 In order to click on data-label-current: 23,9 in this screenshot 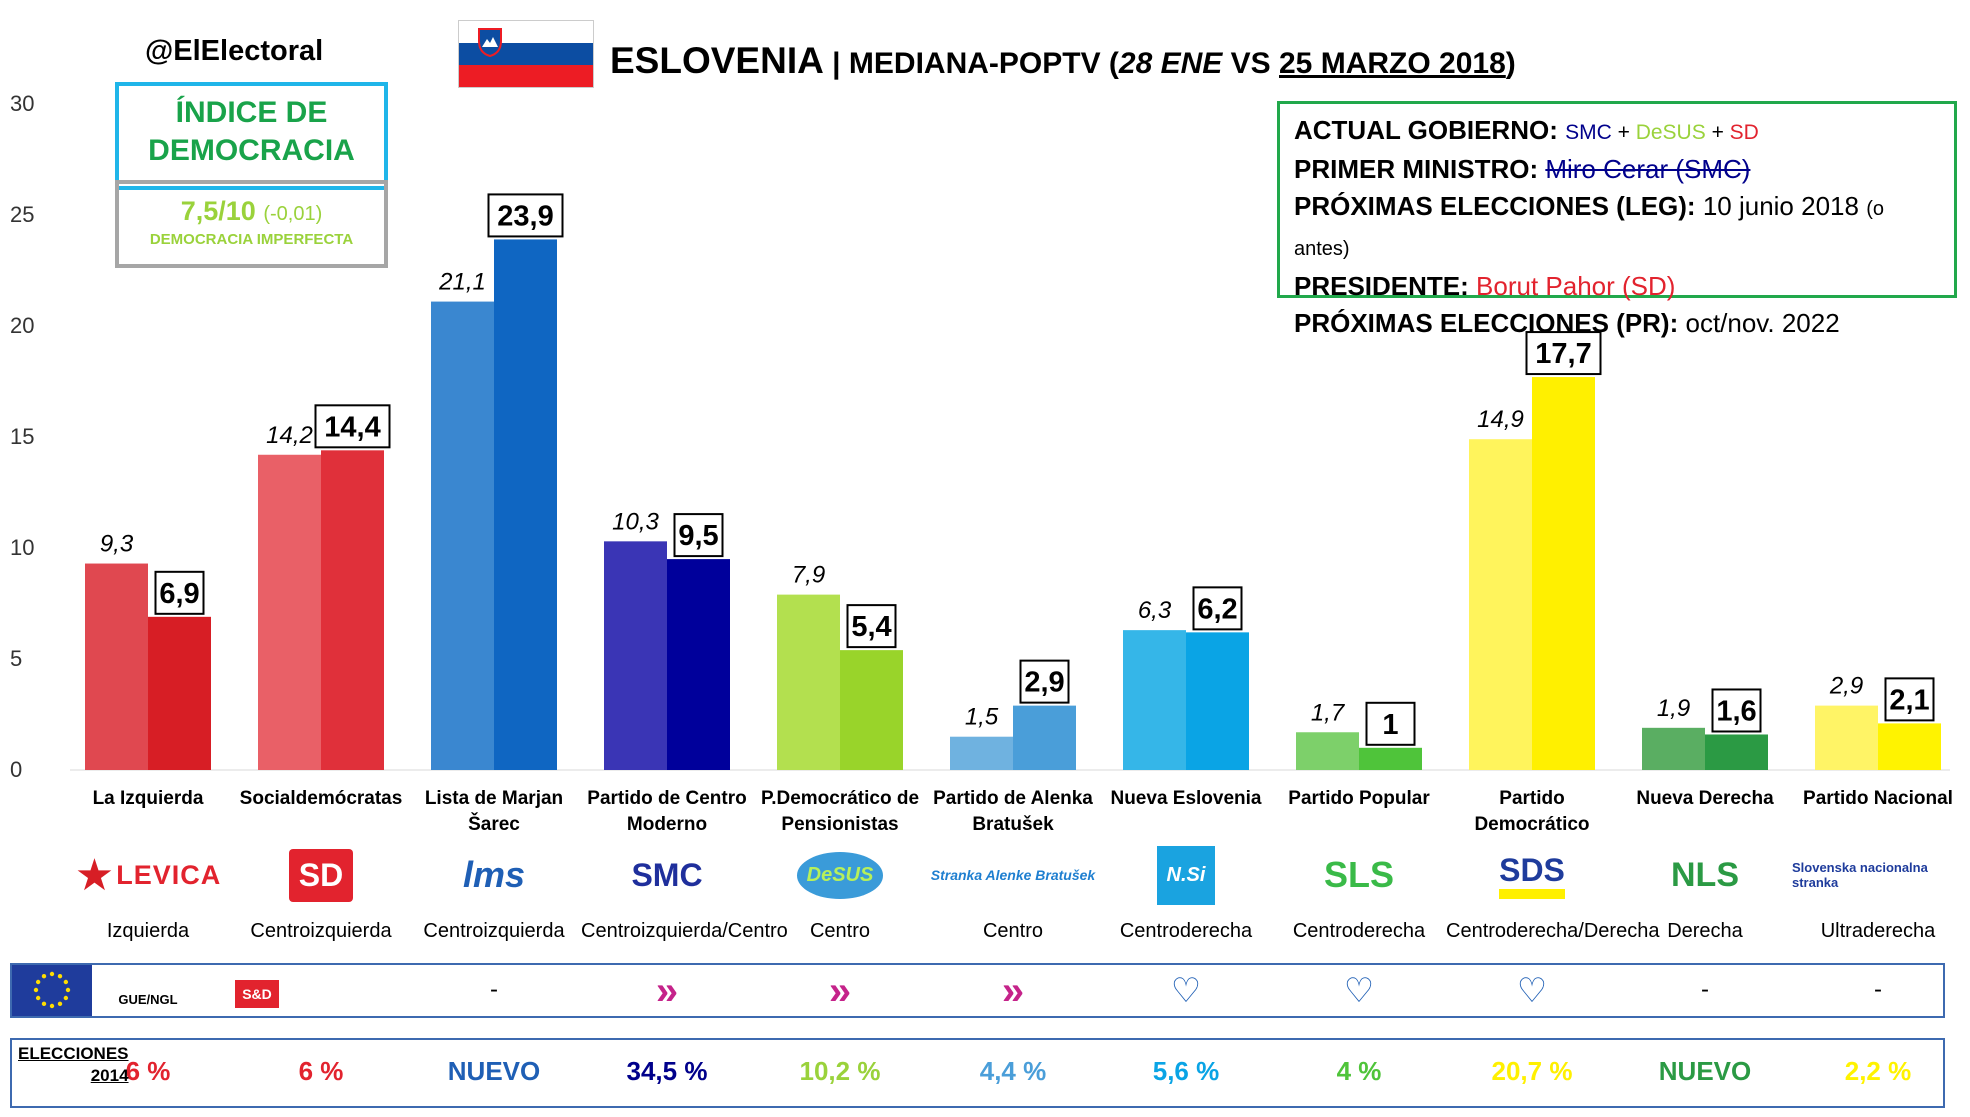, I will do `click(525, 216)`.